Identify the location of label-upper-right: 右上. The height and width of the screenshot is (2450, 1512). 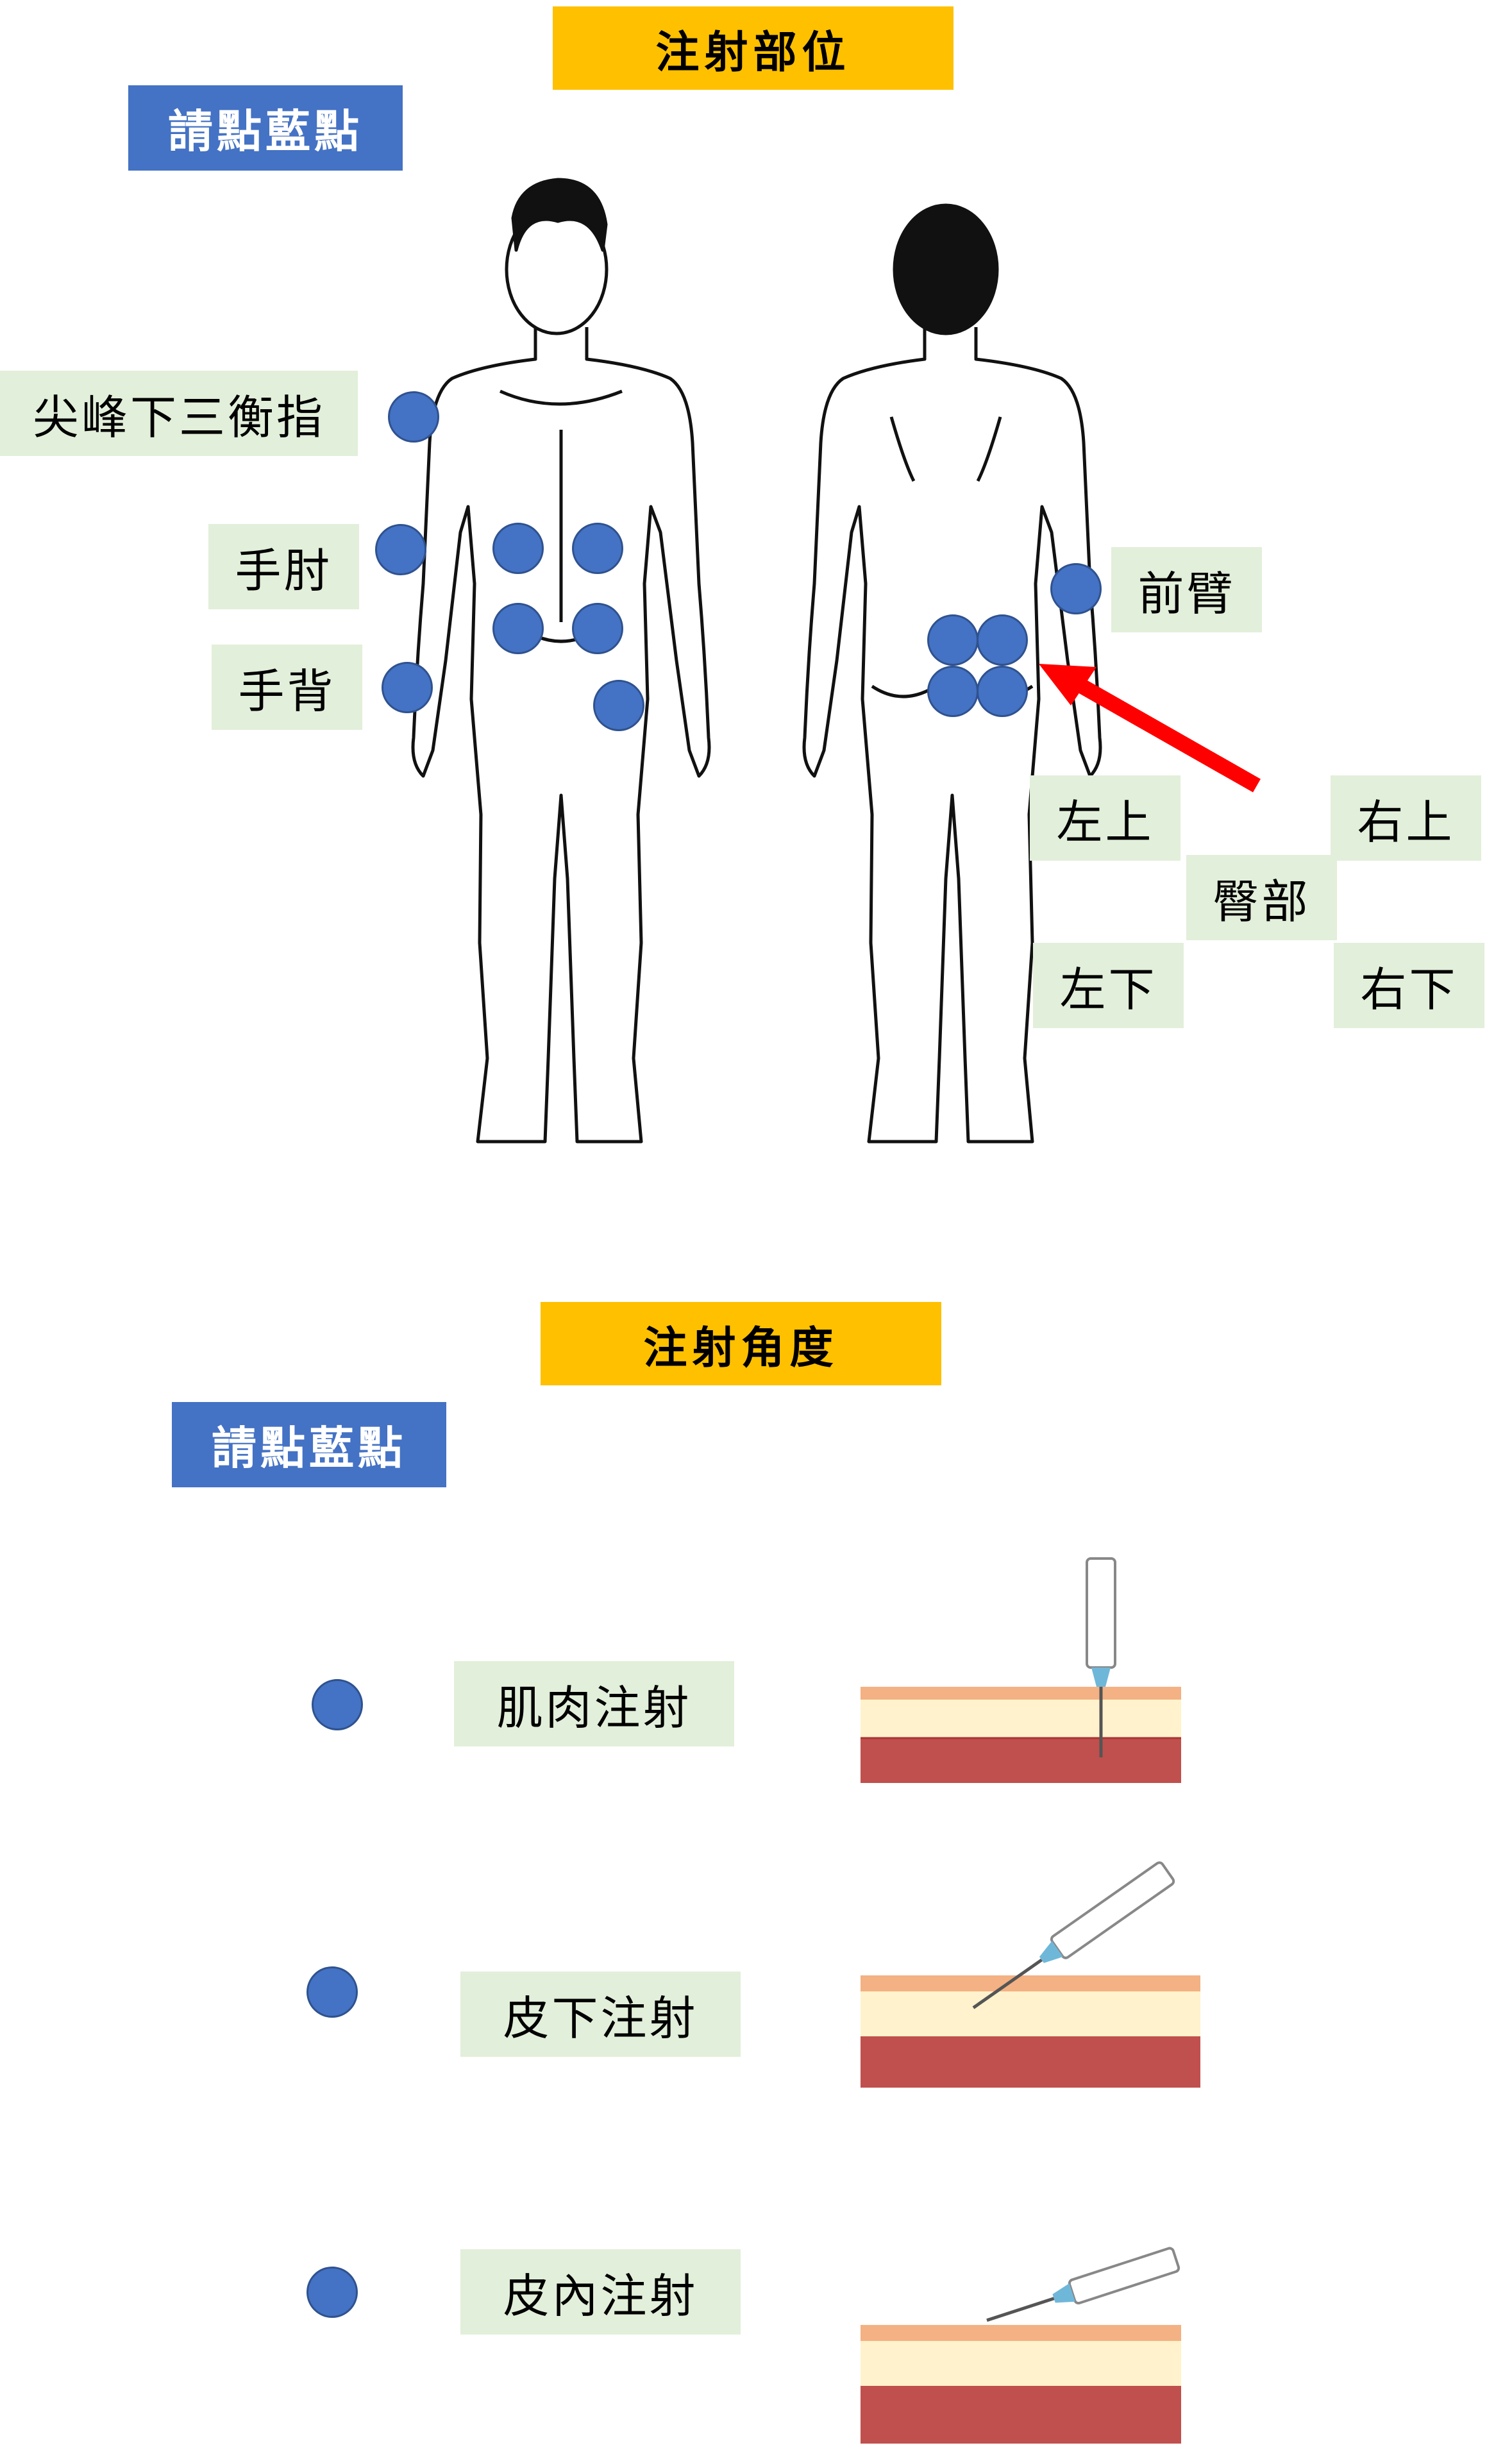
(1406, 818).